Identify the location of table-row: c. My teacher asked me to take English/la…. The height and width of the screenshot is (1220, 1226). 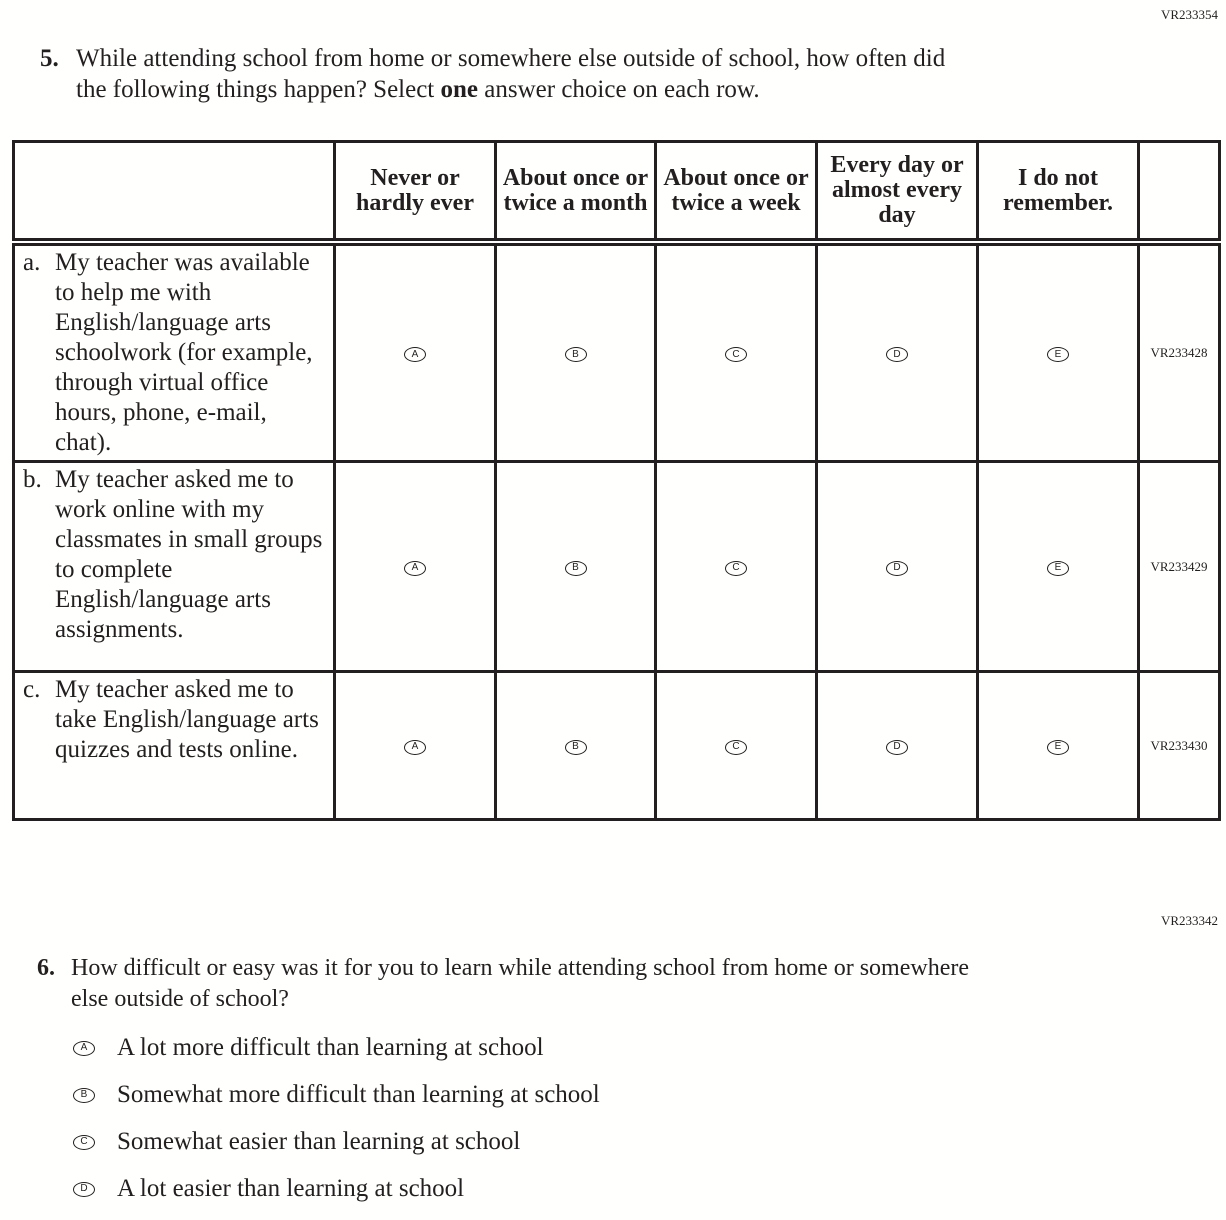
(616, 745).